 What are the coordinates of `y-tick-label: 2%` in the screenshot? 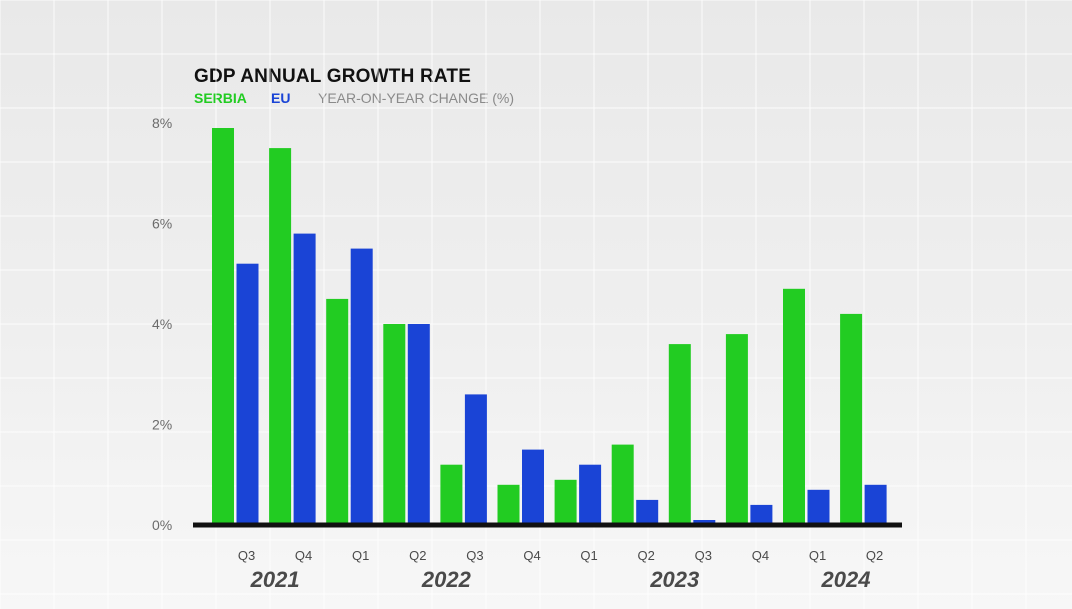 It's located at (162, 425).